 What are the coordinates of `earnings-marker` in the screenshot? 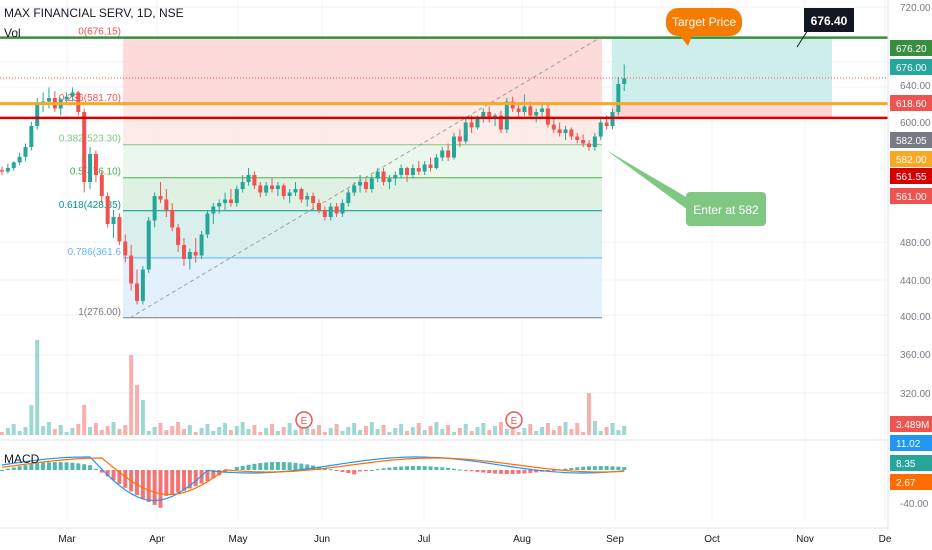 It's located at (304, 420).